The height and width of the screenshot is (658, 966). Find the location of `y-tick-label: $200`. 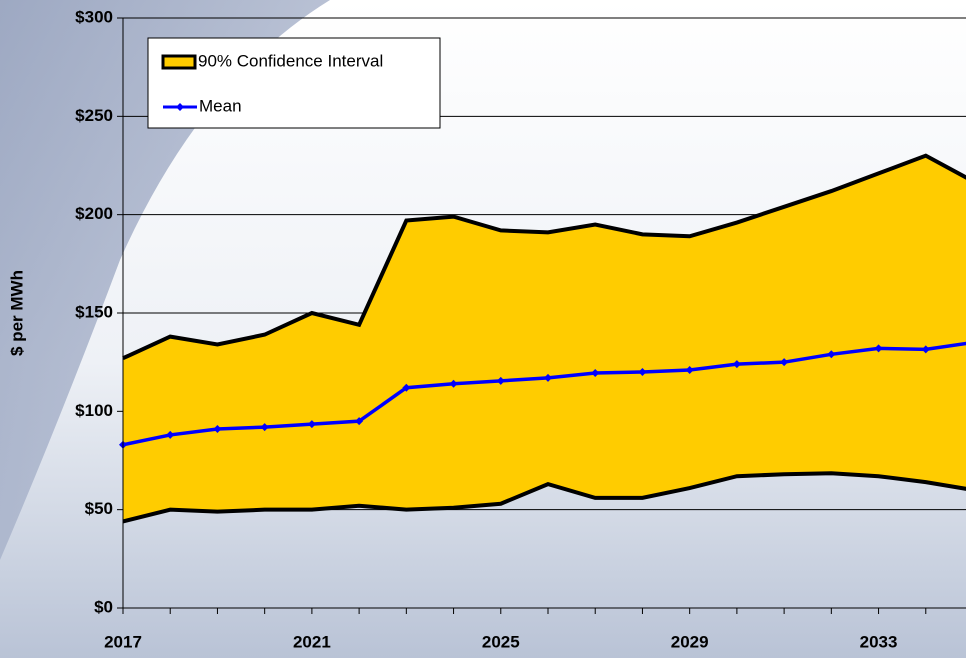

y-tick-label: $200 is located at coordinates (94, 213).